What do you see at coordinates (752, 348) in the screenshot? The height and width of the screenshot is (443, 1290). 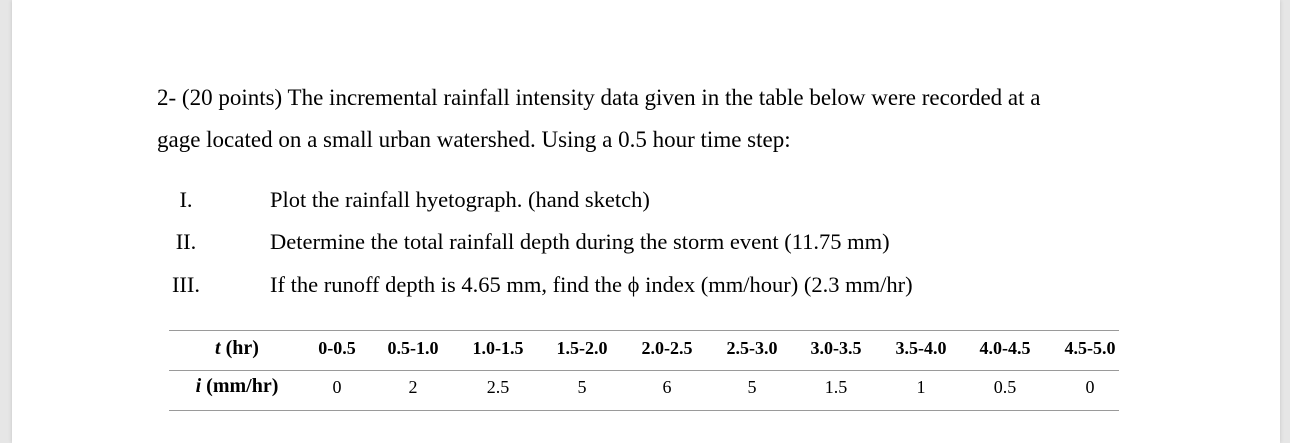 I see `interval-header: 2.5-3.0` at bounding box center [752, 348].